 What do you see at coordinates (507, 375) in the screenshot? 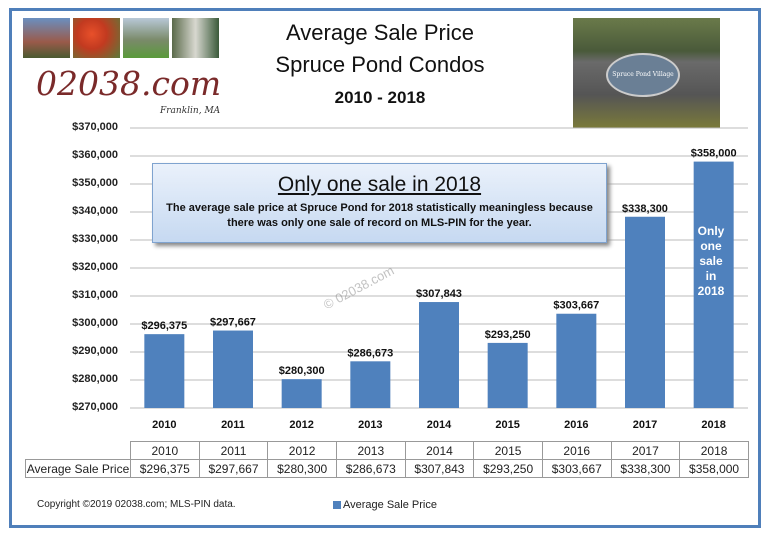
I see `bar-2015` at bounding box center [507, 375].